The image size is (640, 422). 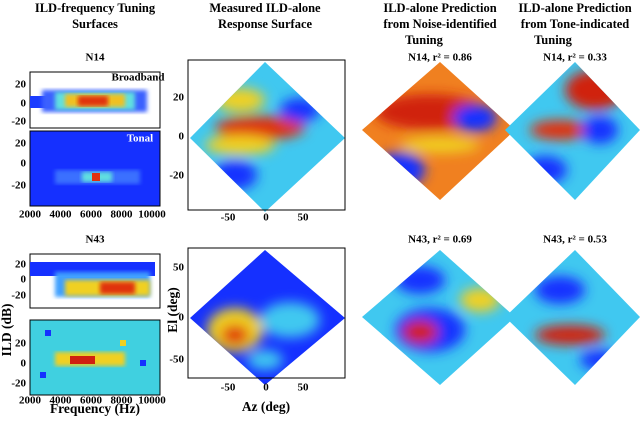 I want to click on axis-label: Az (deg), so click(x=266, y=406).